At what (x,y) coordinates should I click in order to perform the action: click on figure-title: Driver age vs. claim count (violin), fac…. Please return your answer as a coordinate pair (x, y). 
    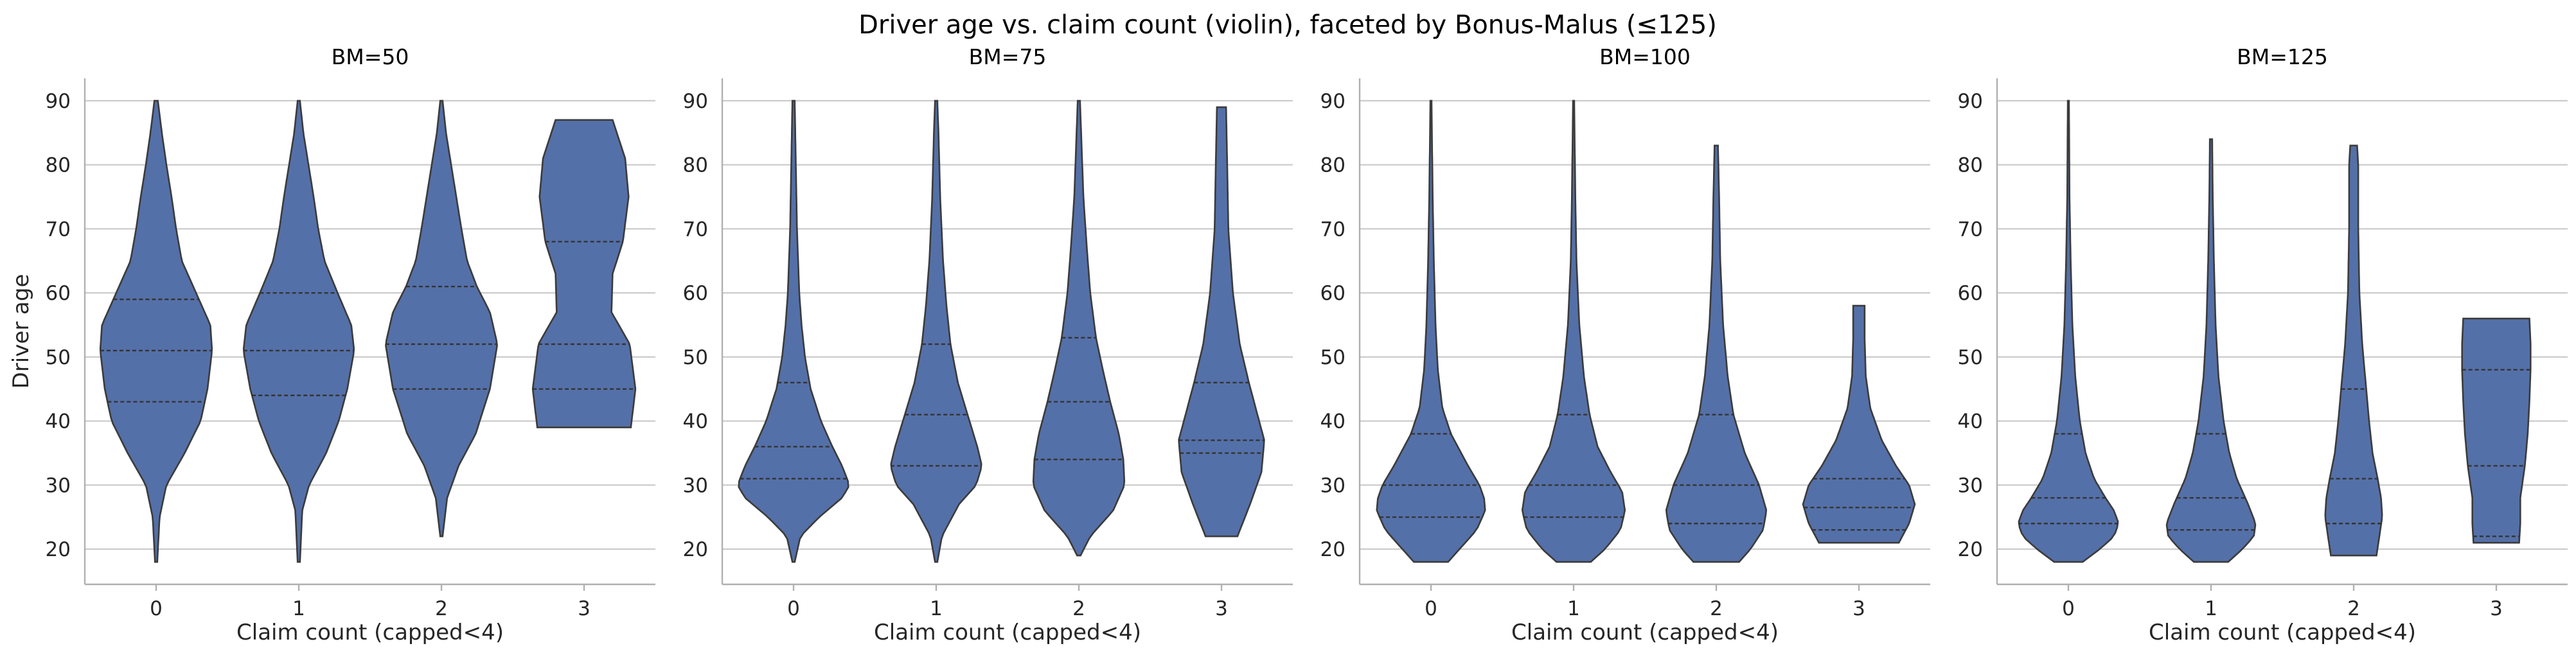
    Looking at the image, I should click on (1288, 25).